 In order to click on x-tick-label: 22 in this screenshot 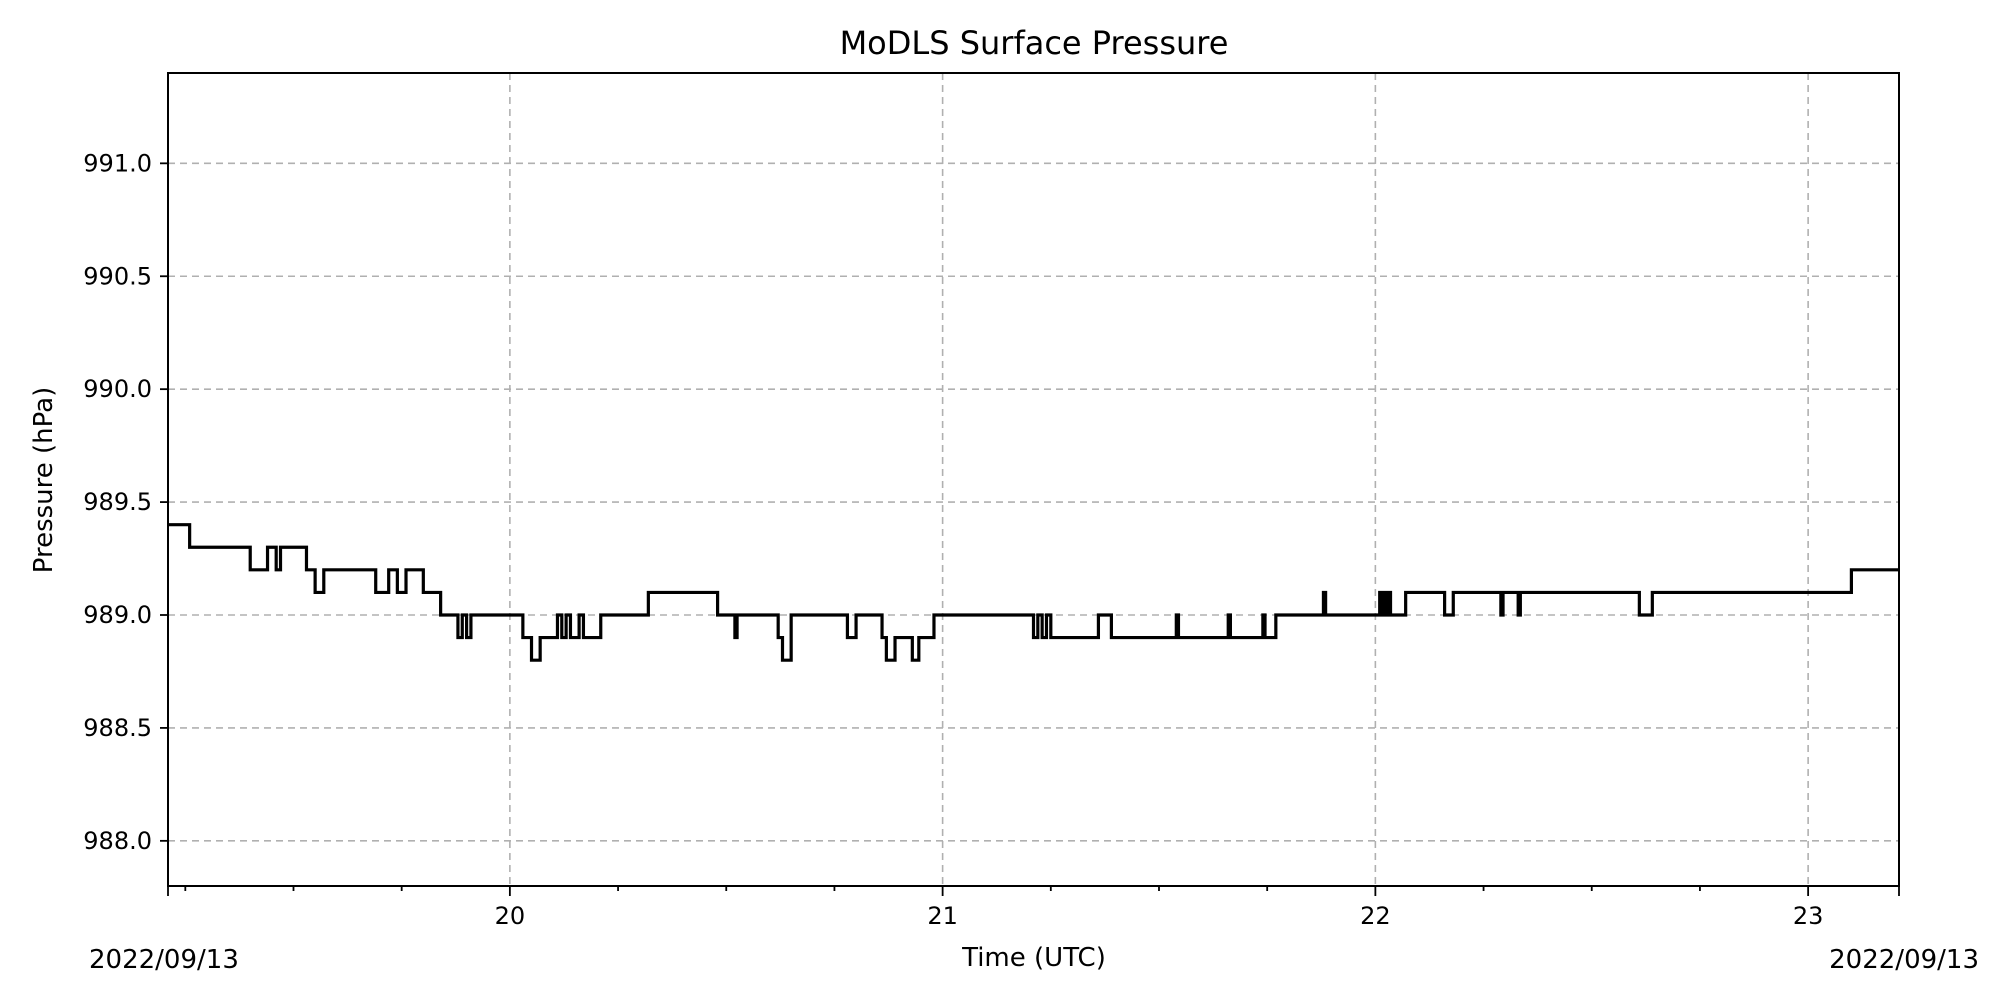, I will do `click(1375, 916)`.